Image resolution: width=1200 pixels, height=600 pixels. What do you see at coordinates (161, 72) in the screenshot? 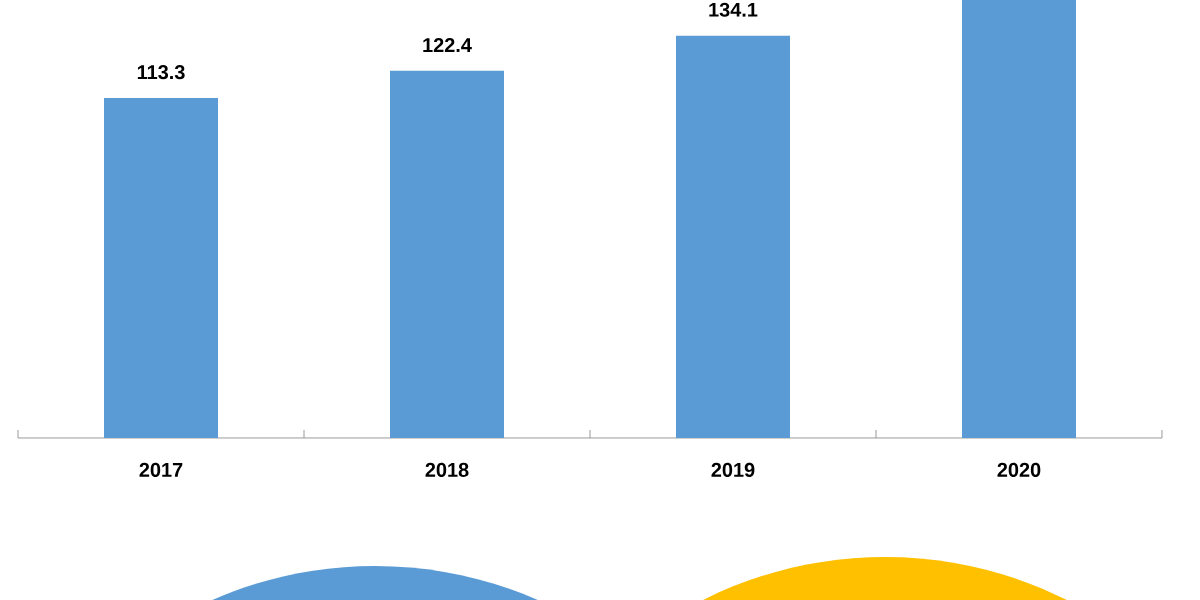
I see `data-label: 113.3` at bounding box center [161, 72].